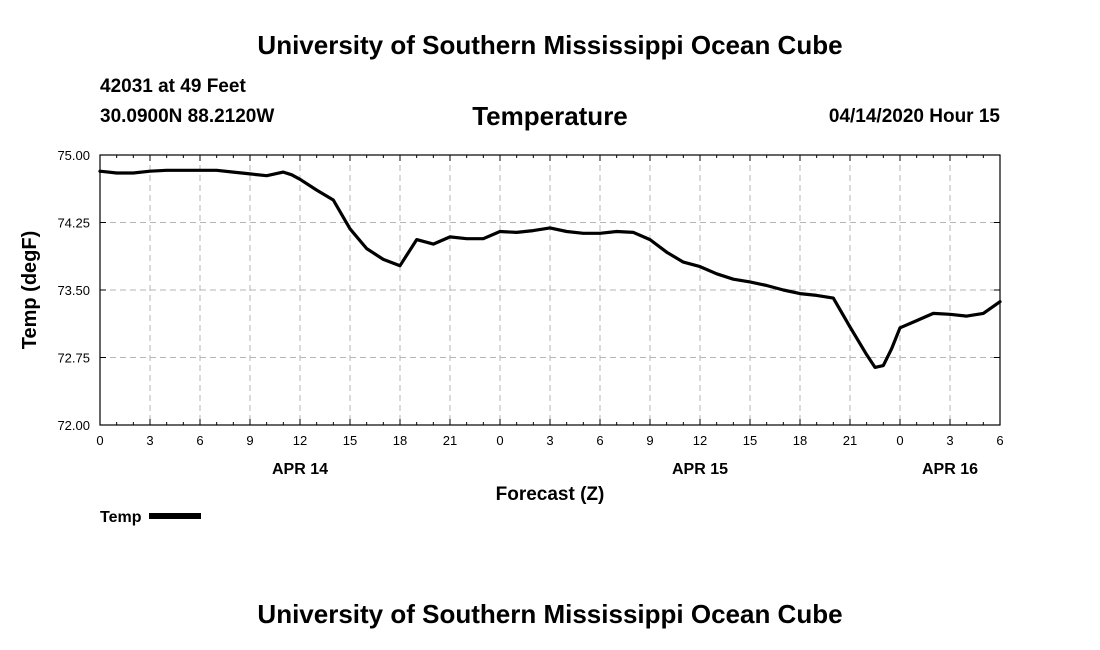  I want to click on y-tick-label: 73.50, so click(73, 290).